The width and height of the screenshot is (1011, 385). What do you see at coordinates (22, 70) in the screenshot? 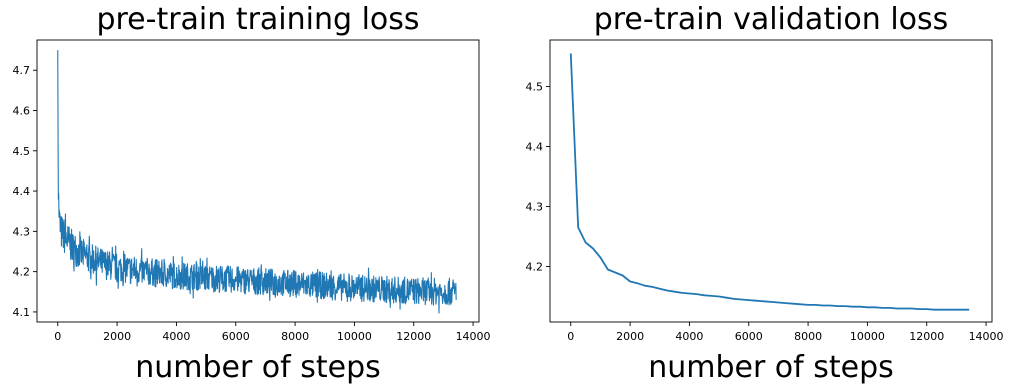
I see `y-tick-label: 4.7` at bounding box center [22, 70].